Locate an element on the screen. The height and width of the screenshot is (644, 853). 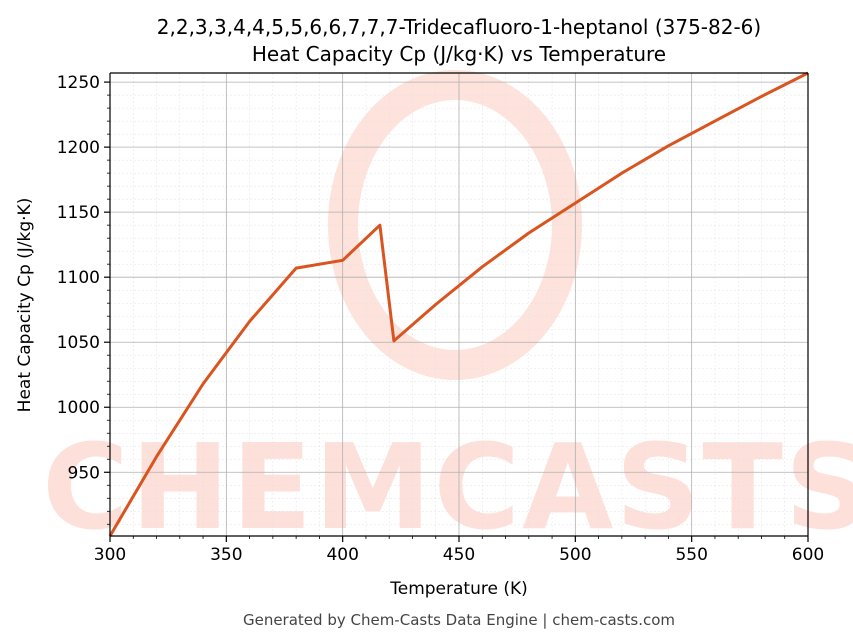
y-tick-label: 1200 is located at coordinates (78, 148).